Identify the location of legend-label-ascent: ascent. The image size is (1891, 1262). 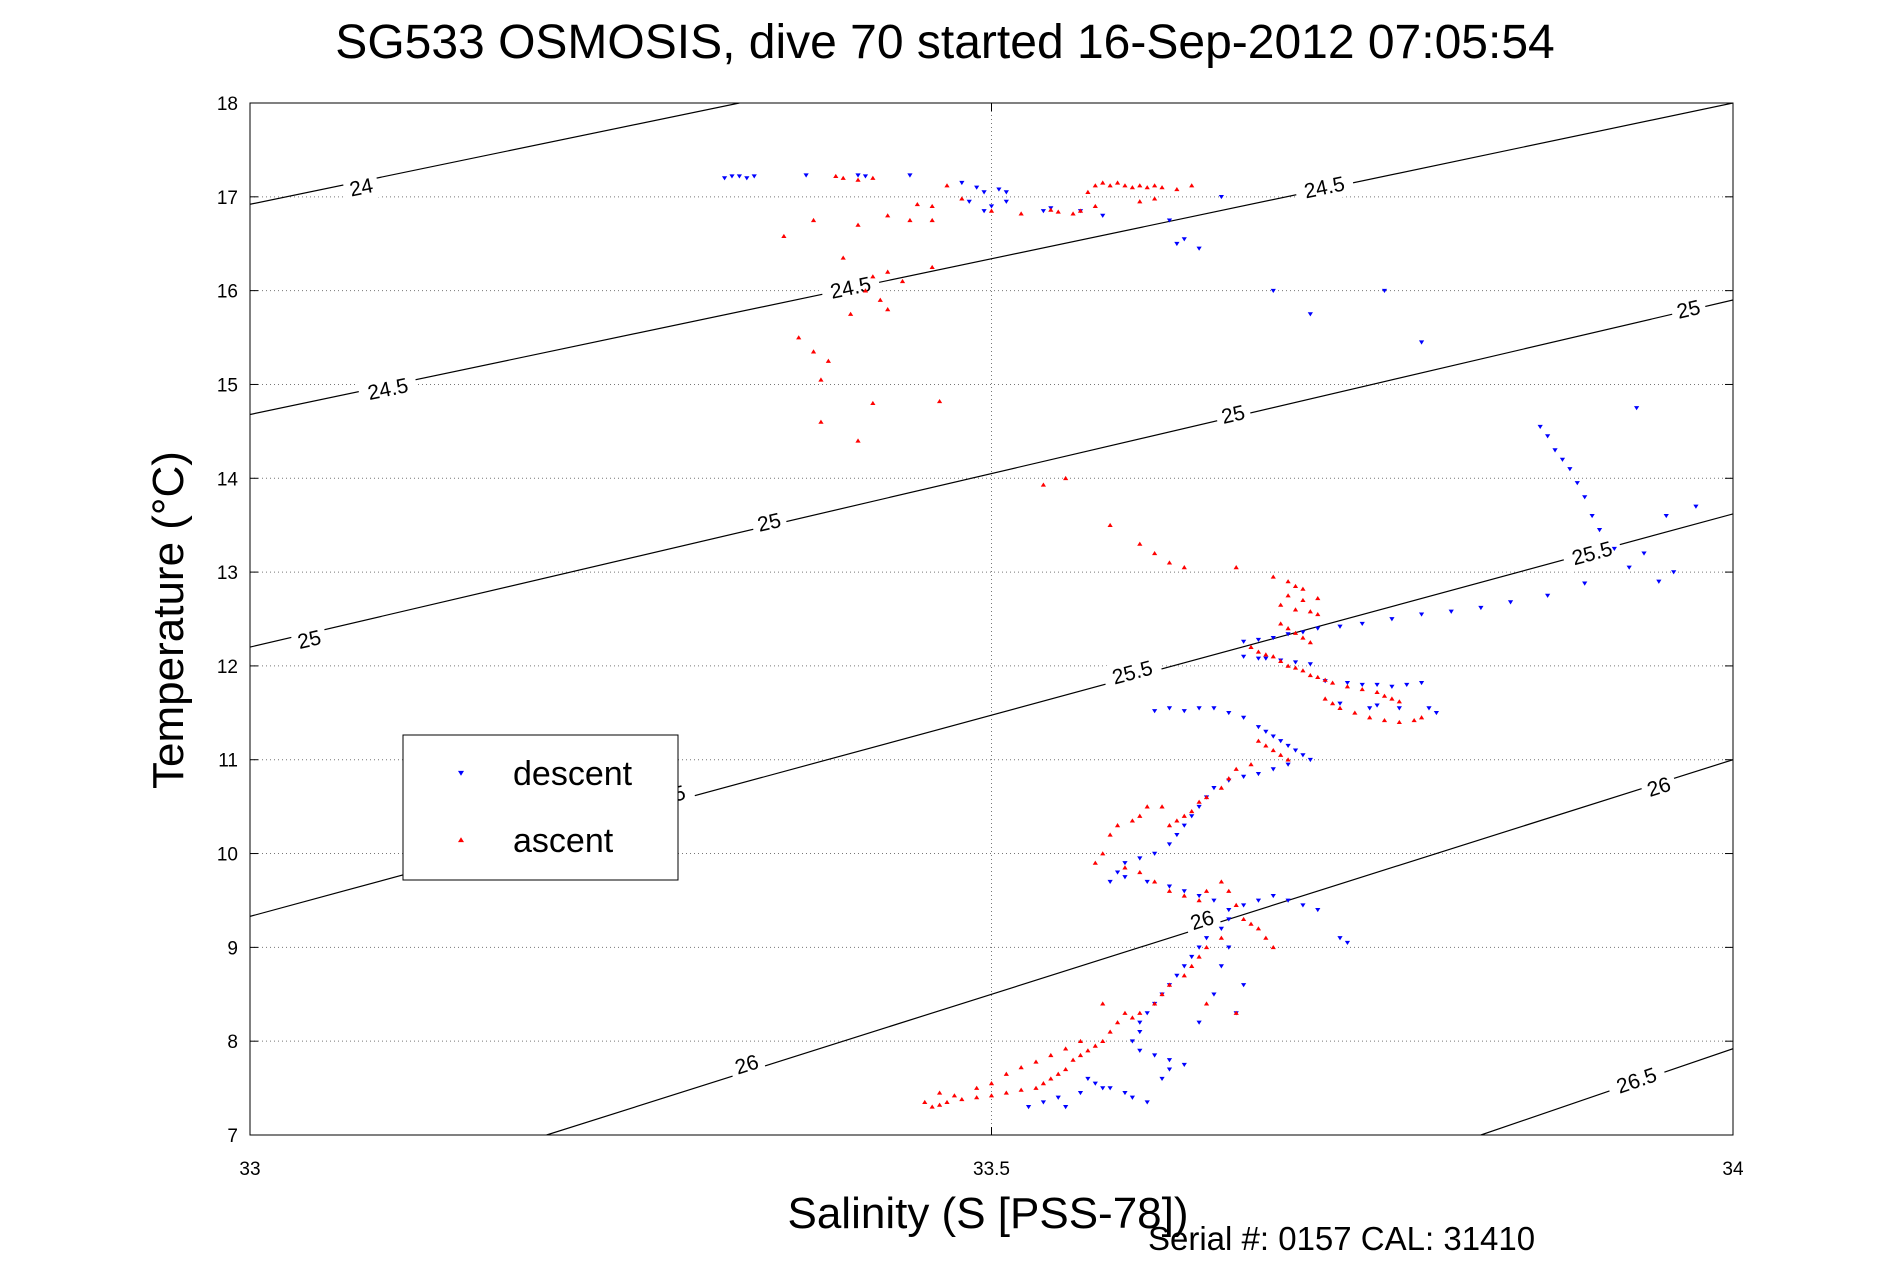
(563, 841).